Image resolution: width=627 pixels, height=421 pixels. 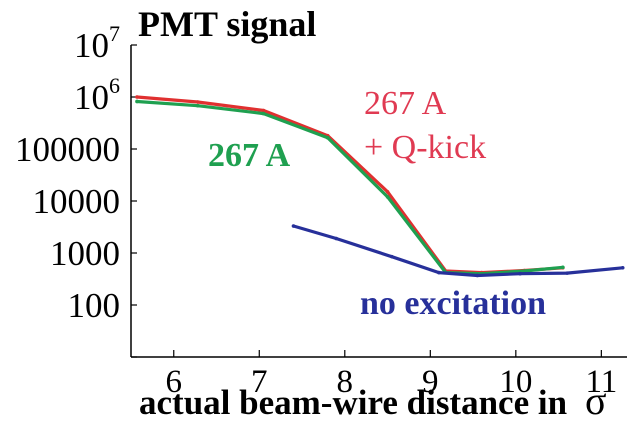 What do you see at coordinates (97, 95) in the screenshot?
I see `y-tick-label: 10⁶` at bounding box center [97, 95].